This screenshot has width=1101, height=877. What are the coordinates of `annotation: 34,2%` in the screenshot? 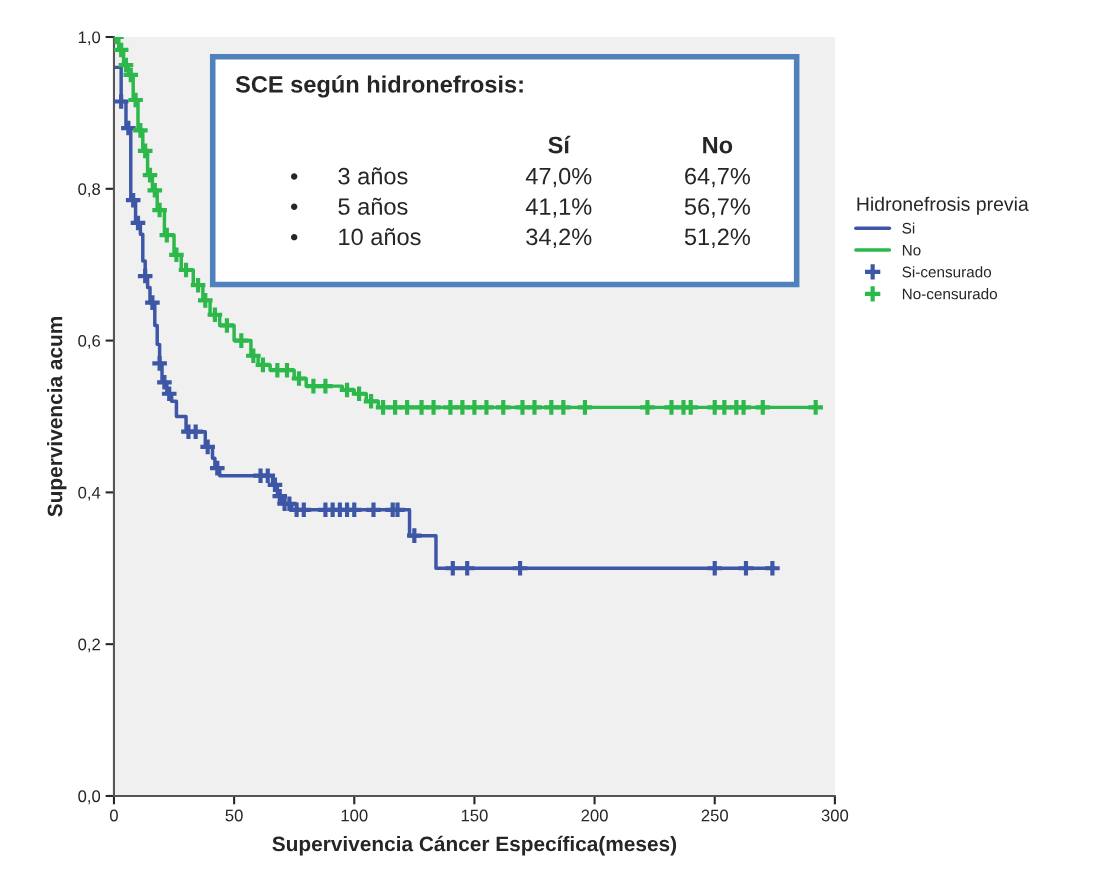 It's located at (559, 238).